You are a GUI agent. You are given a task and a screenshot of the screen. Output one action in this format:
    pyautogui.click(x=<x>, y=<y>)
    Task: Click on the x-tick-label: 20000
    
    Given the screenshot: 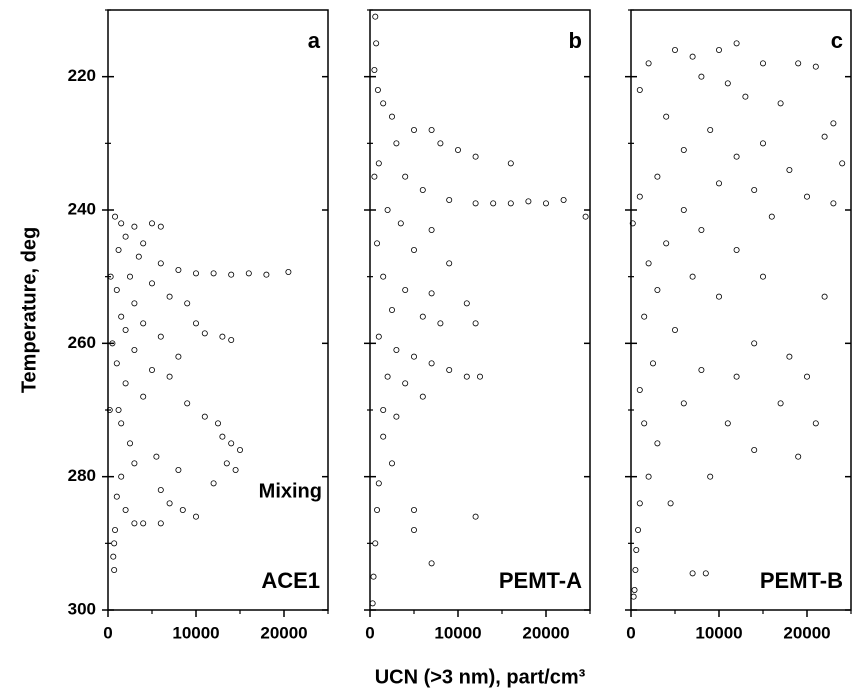 What is the action you would take?
    pyautogui.click(x=283, y=632)
    